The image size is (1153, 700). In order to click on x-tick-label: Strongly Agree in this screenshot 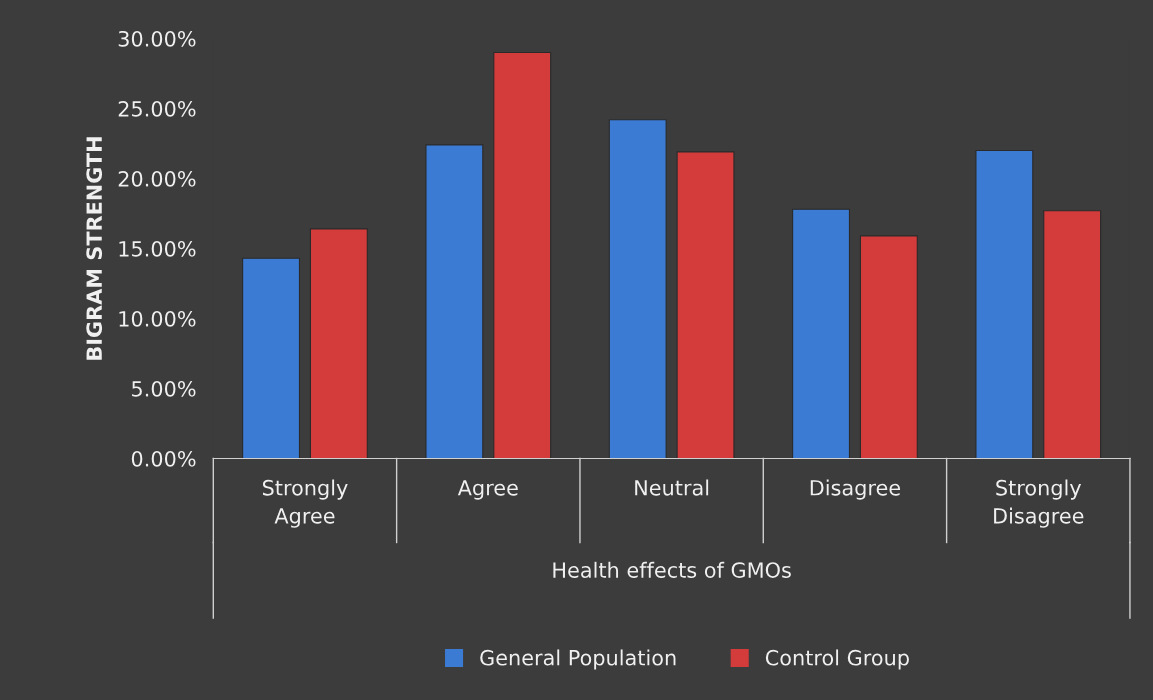, I will do `click(305, 503)`.